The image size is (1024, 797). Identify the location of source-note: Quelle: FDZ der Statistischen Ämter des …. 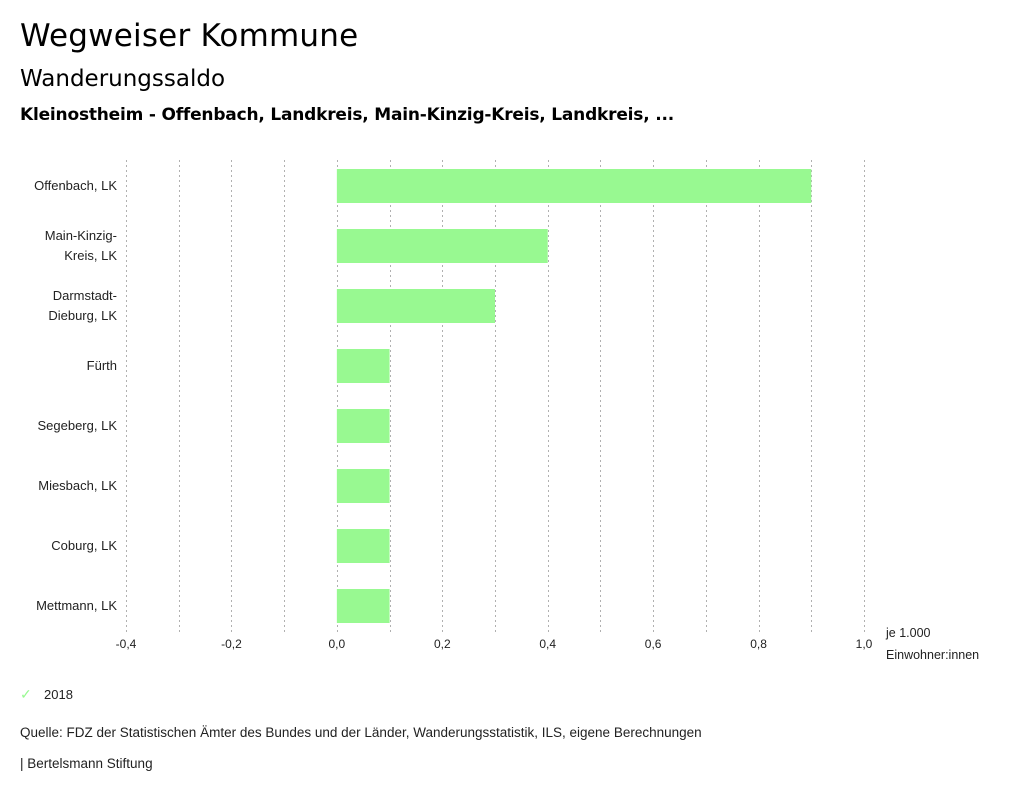
(361, 732).